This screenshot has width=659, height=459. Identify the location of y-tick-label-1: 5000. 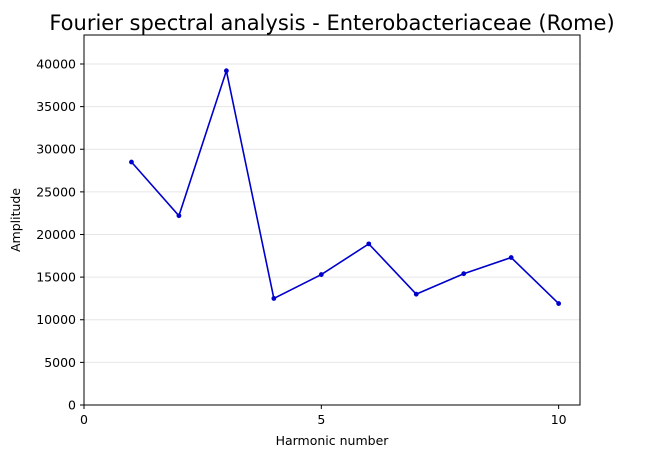
(60, 362).